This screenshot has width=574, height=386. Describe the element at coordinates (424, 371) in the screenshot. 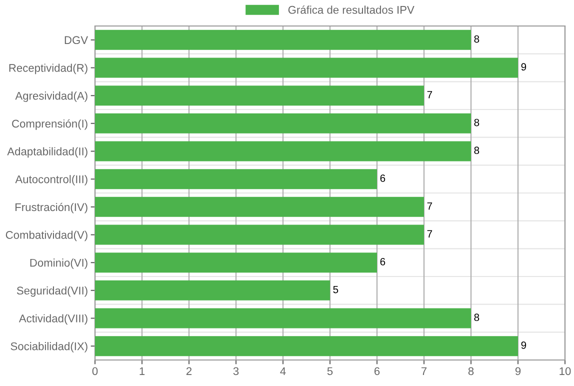

I see `x-tick-label: 7` at that location.